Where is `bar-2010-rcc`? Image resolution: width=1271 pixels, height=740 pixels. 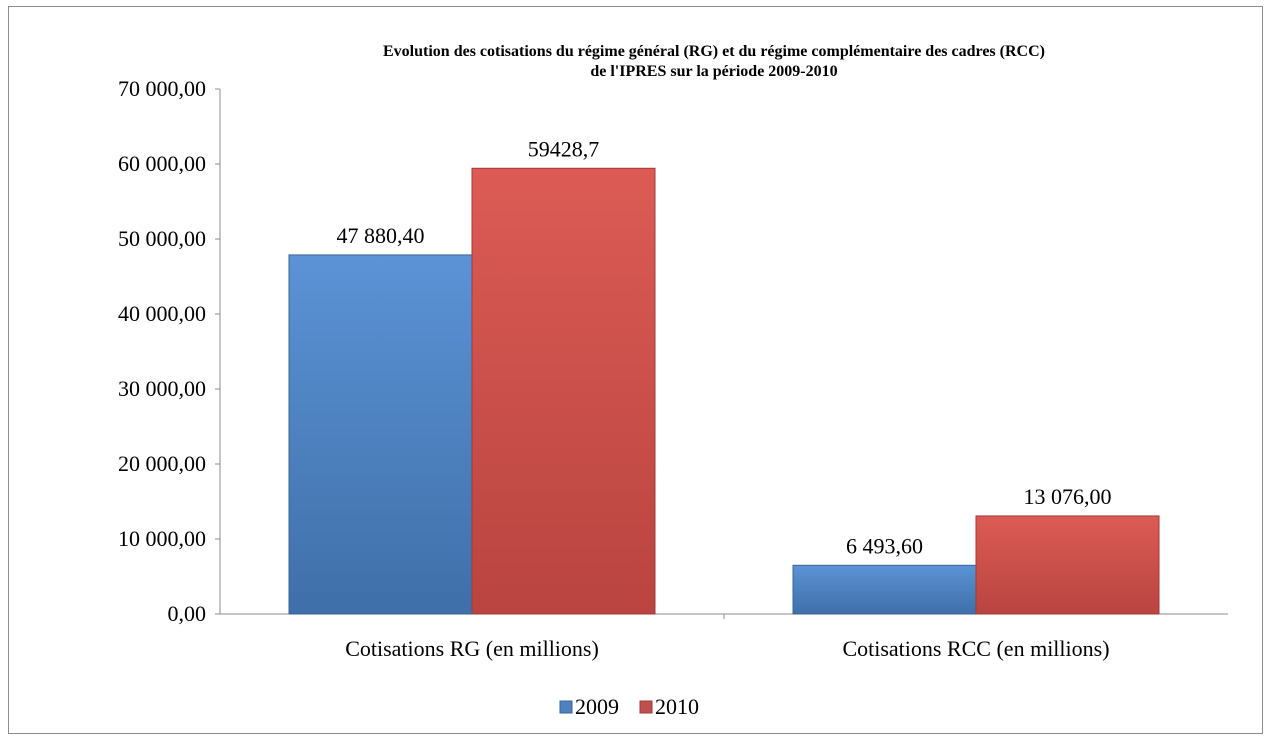
bar-2010-rcc is located at coordinates (1067, 565).